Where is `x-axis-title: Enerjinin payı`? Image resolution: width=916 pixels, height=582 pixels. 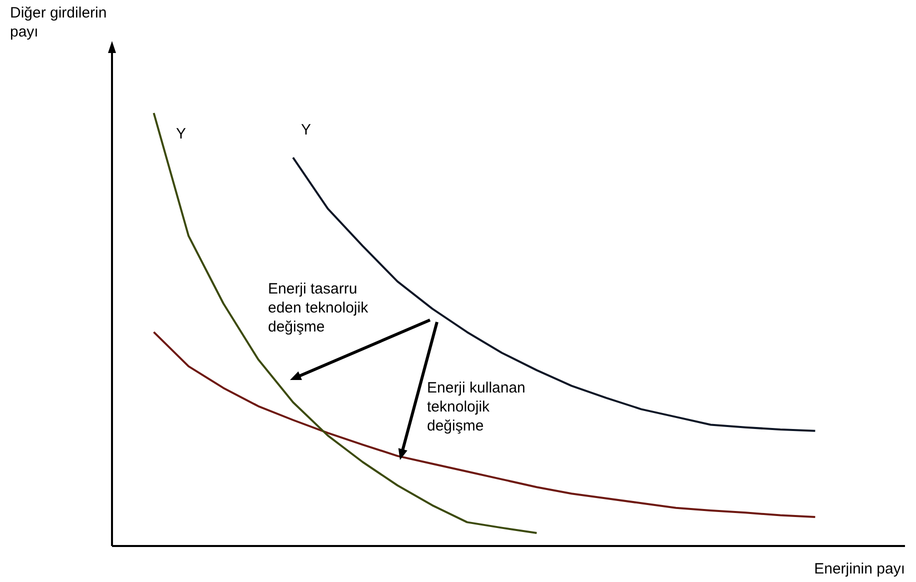
x-axis-title: Enerjinin payı is located at coordinates (859, 569).